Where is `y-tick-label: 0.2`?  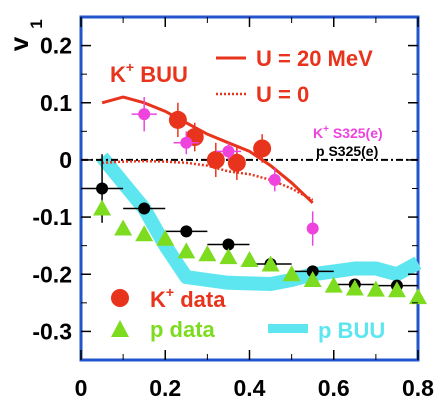 y-tick-label: 0.2 is located at coordinates (56, 46).